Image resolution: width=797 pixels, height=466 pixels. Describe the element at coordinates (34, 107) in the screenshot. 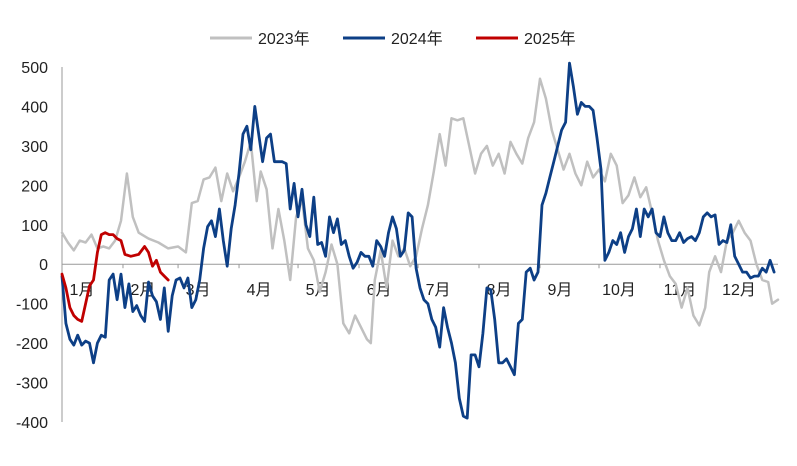

I see `y-tick-label: 400` at that location.